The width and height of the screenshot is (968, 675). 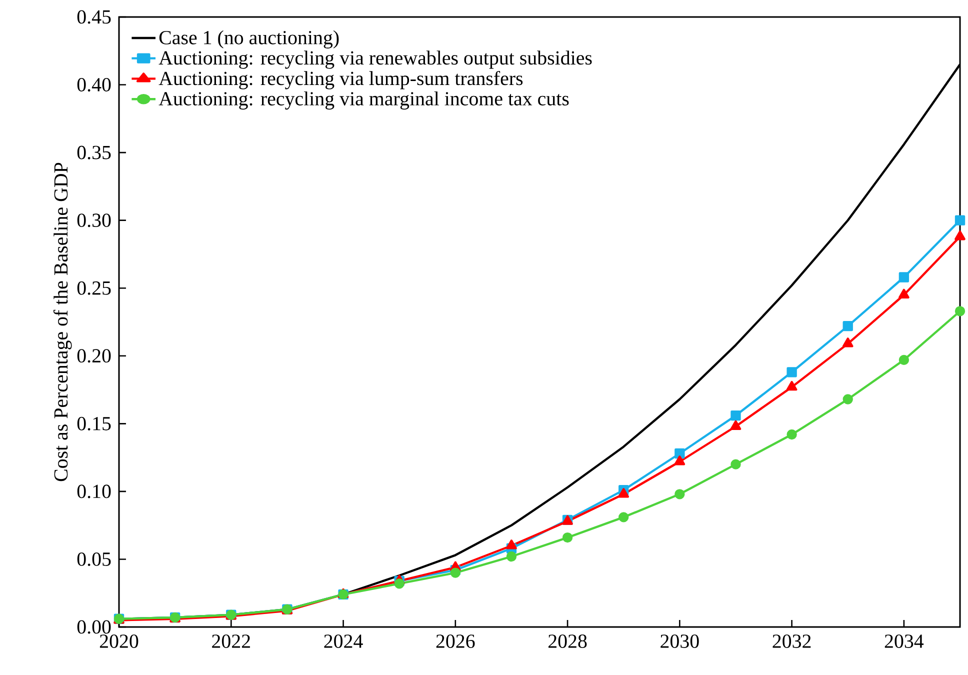 I want to click on x-tick-label: 2024, so click(x=343, y=641).